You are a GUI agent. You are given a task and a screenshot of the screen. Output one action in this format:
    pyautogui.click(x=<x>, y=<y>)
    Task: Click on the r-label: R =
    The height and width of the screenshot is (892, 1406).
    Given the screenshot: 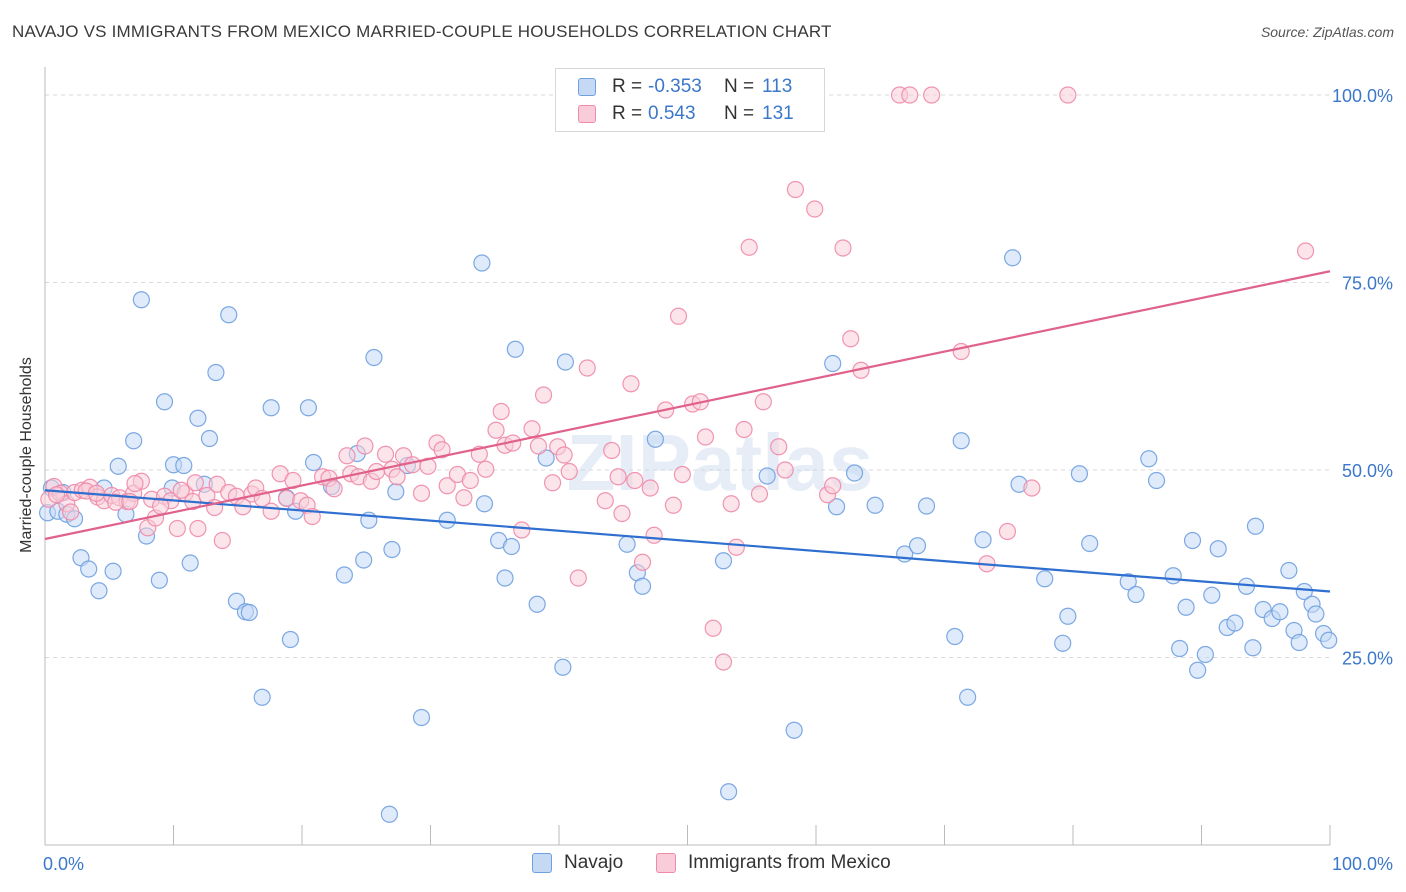 What is the action you would take?
    pyautogui.click(x=627, y=113)
    